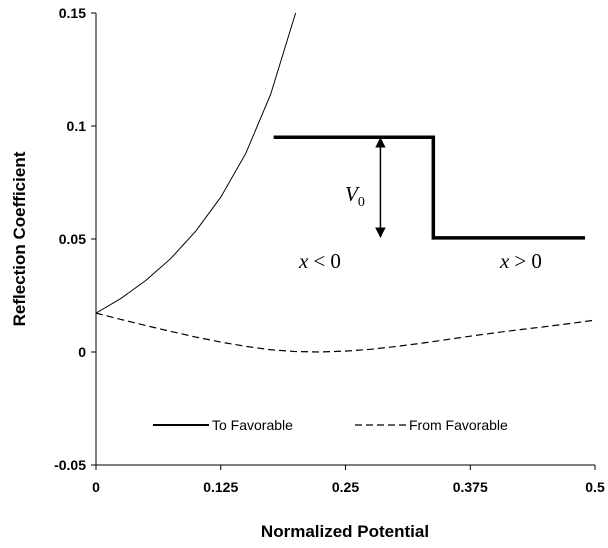 This screenshot has width=608, height=548. Describe the element at coordinates (72, 239) in the screenshot. I see `y-tick-label: 0.05` at that location.